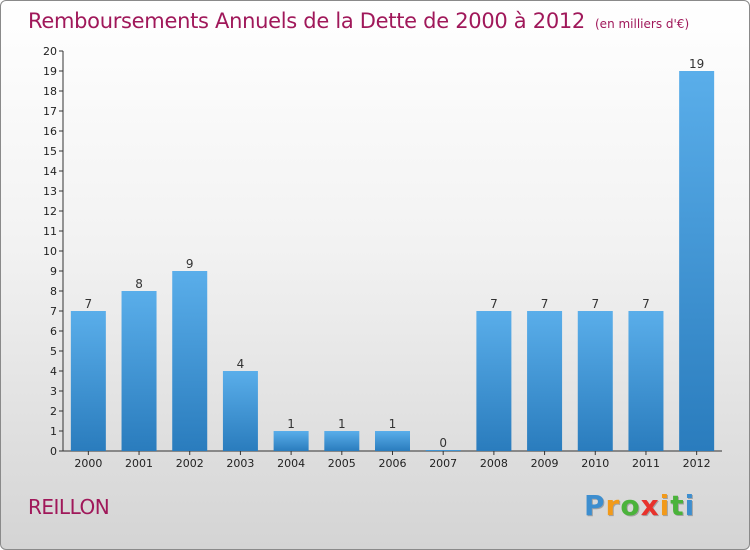 Image resolution: width=750 pixels, height=550 pixels. I want to click on proxiti-logo: Proxiti, so click(639, 505).